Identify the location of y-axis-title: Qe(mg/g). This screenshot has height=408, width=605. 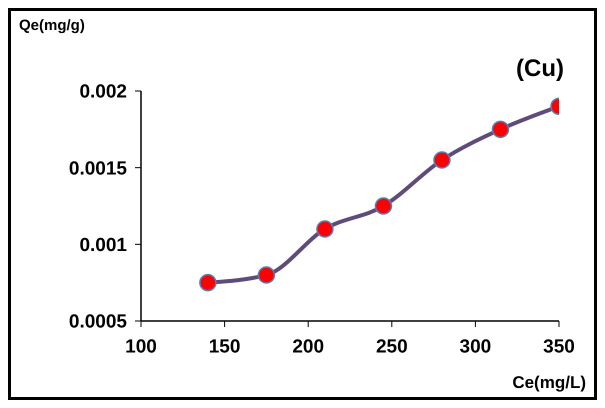
(52, 25).